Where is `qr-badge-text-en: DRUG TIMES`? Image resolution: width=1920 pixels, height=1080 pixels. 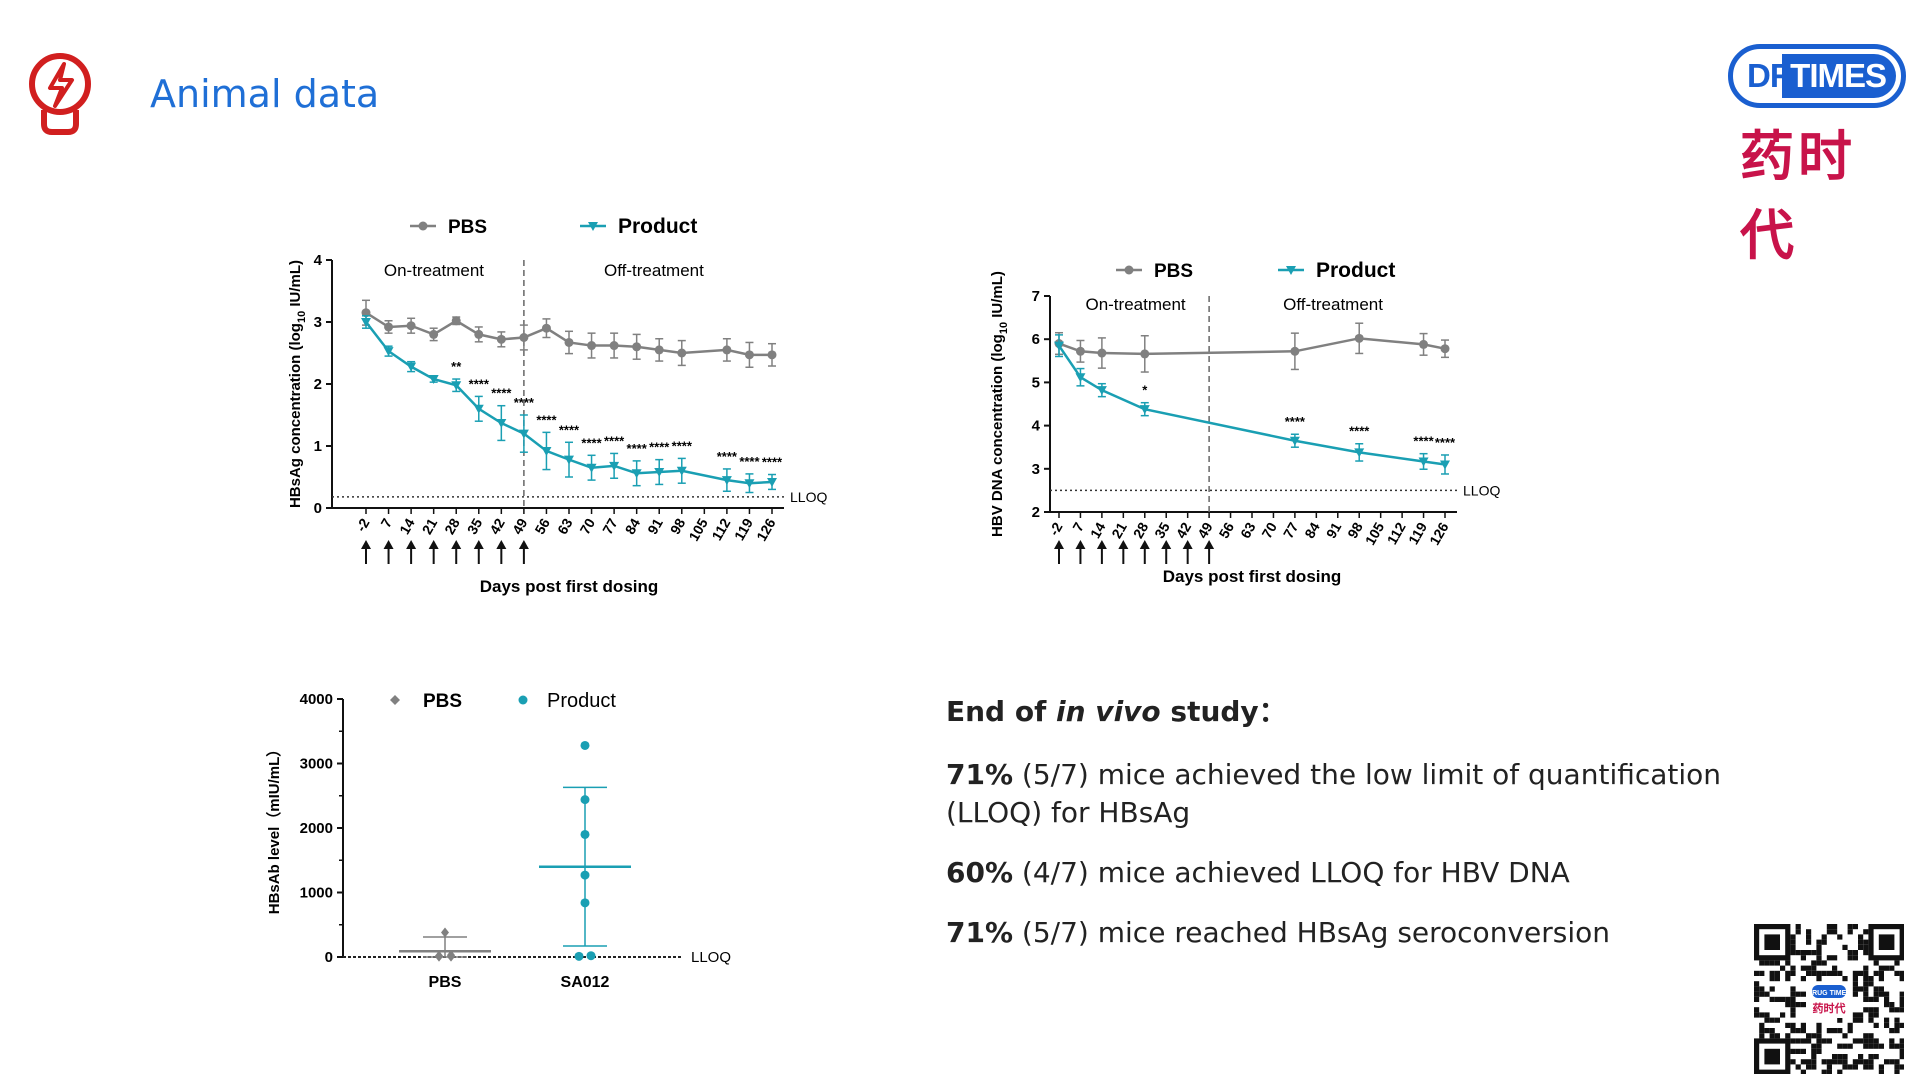
qr-badge-text-en: DRUG TIMES is located at coordinates (1829, 993).